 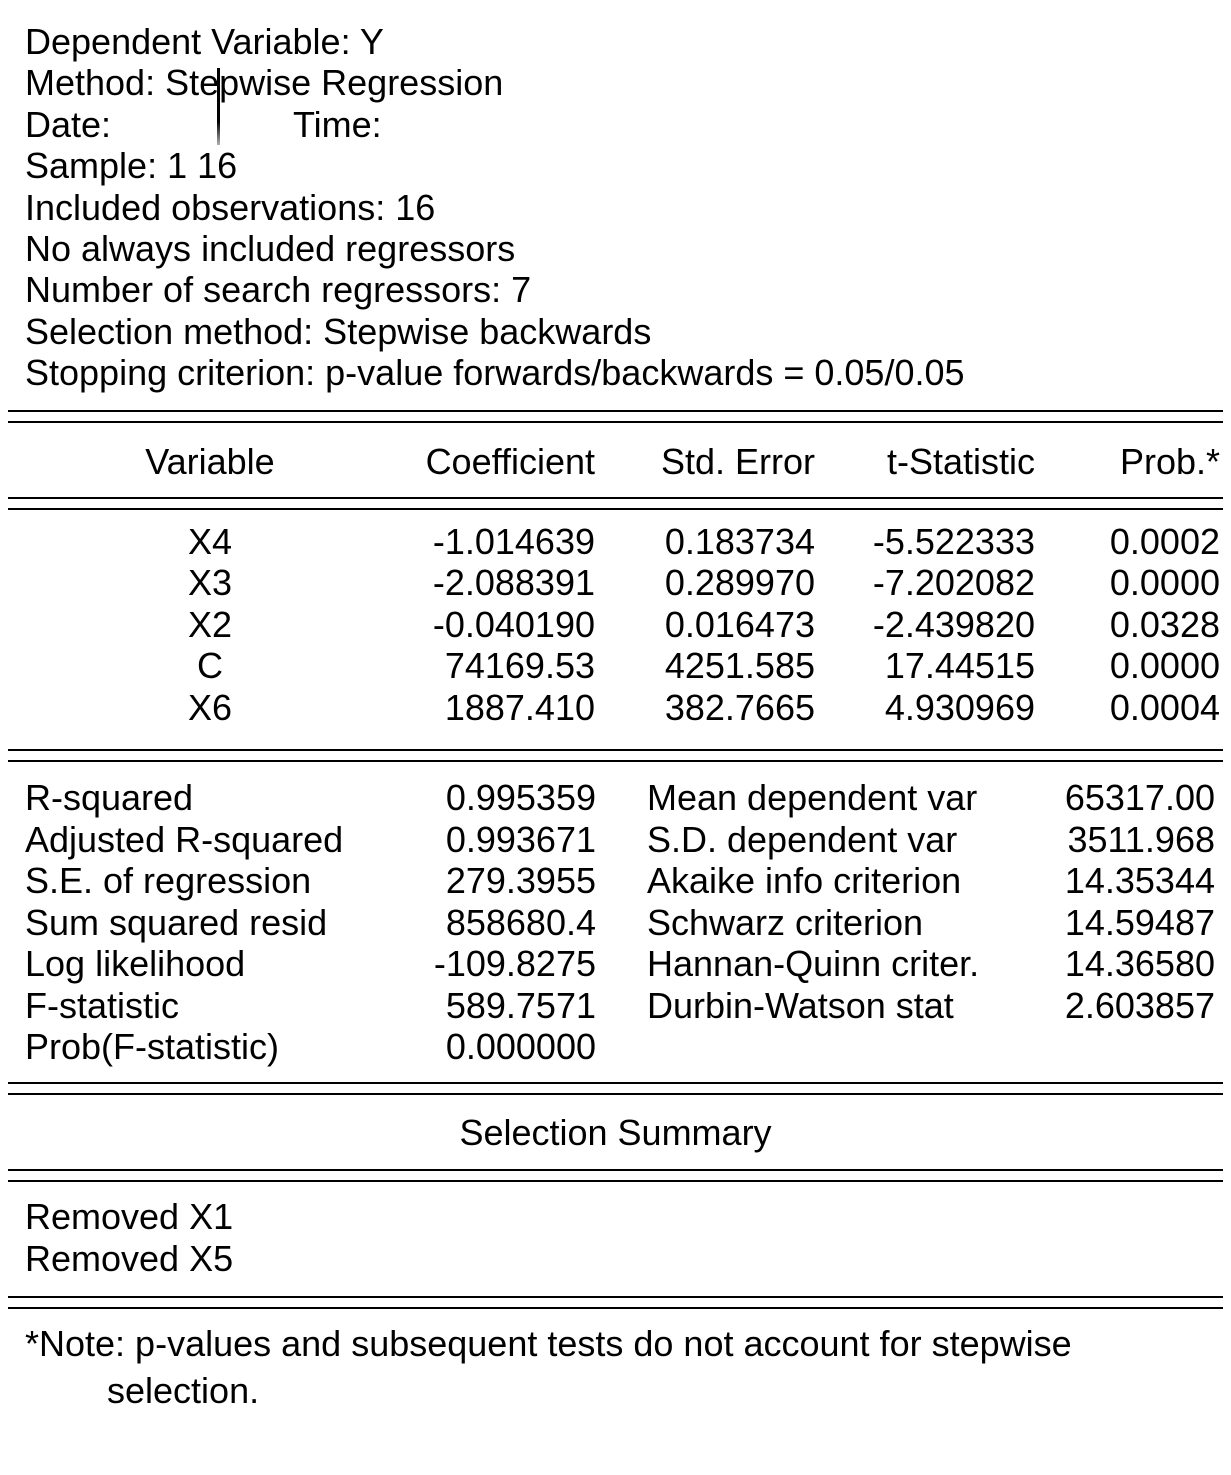 I want to click on search-regressors-line: Number of search regressors: 7, so click(x=278, y=290).